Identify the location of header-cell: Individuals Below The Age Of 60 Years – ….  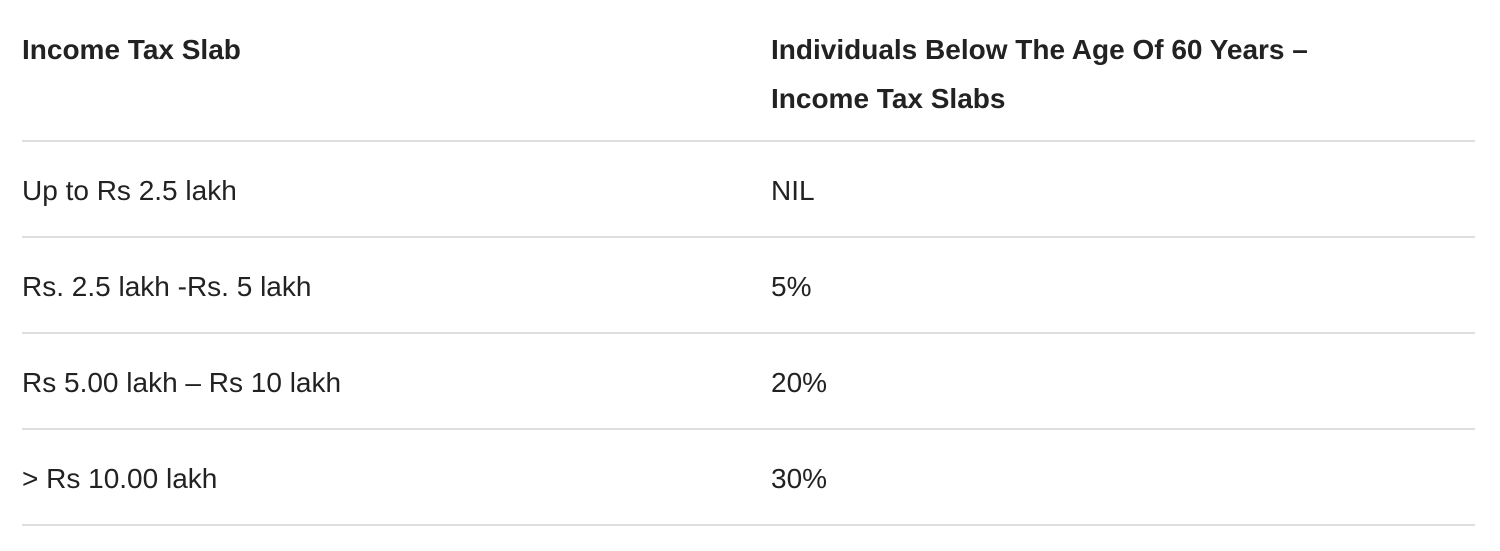
(1039, 74).